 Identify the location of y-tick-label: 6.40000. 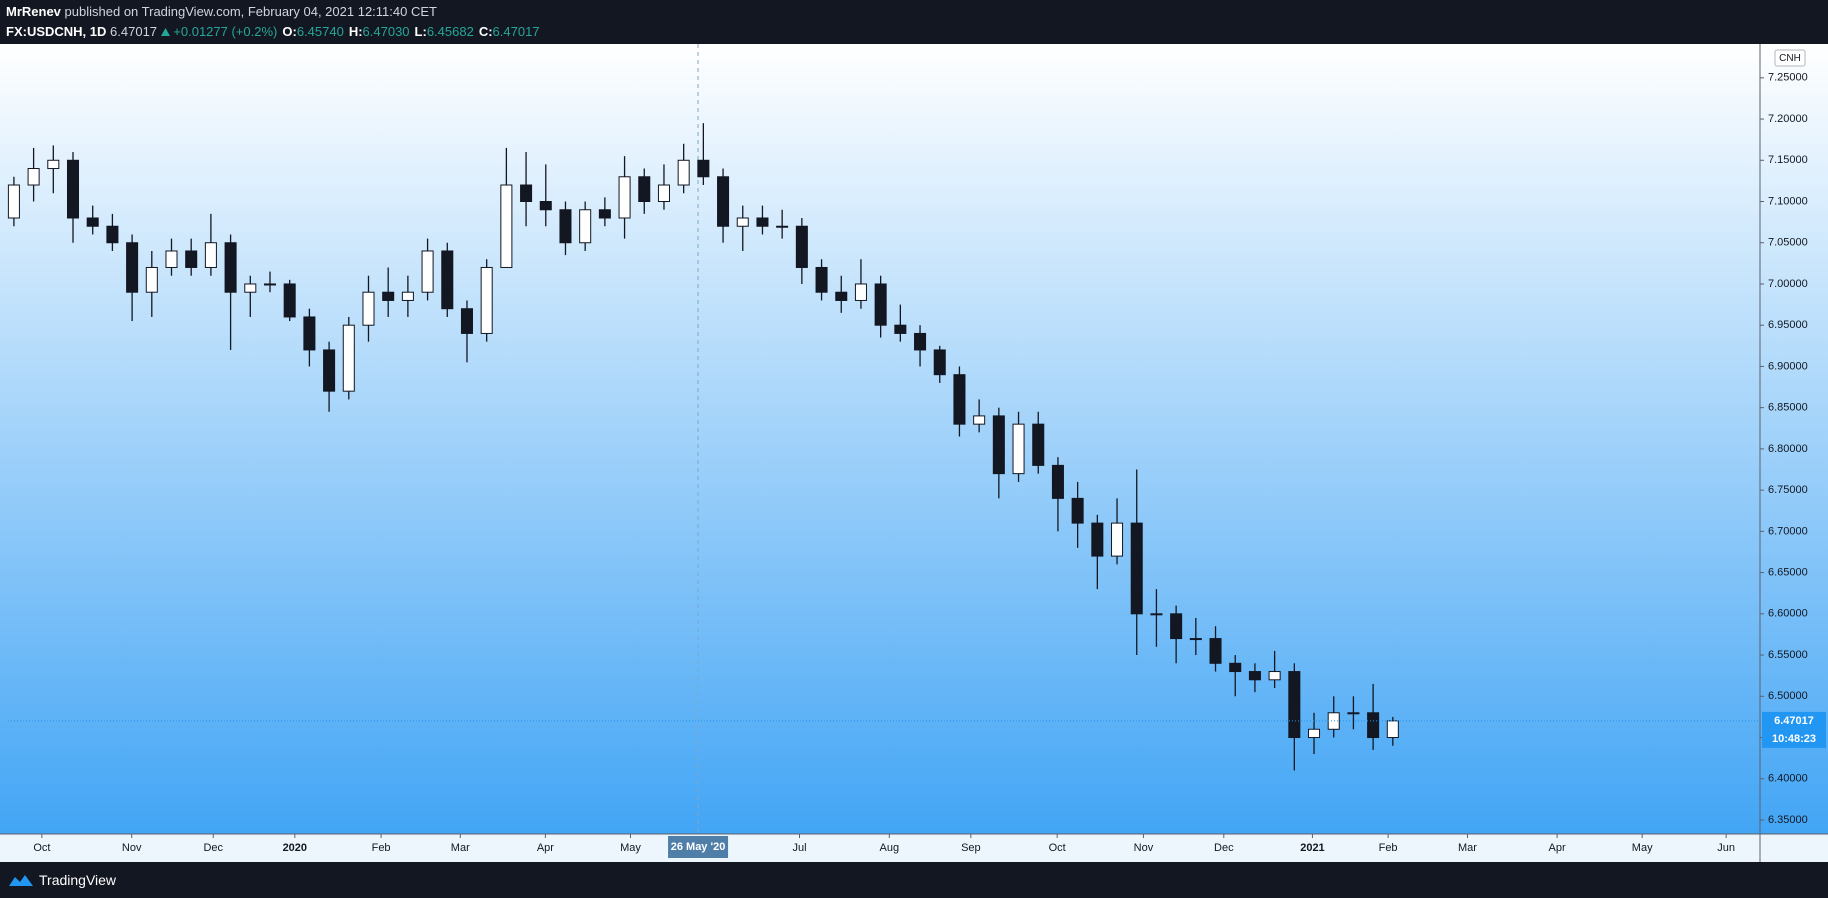
(1788, 779).